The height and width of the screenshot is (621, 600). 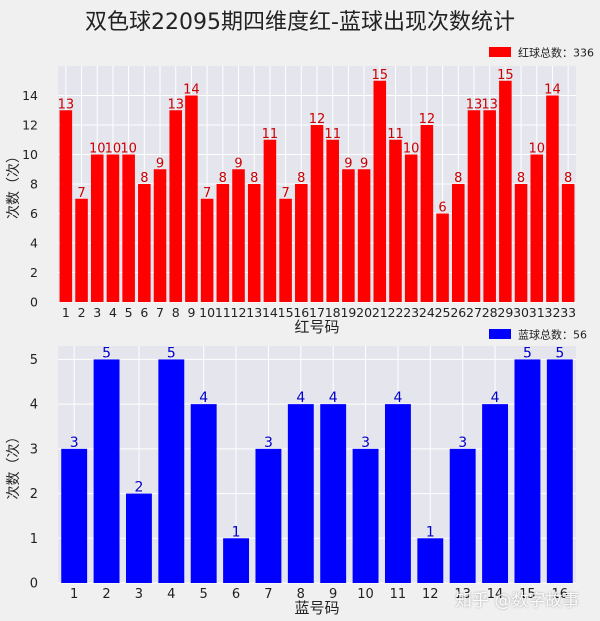 What do you see at coordinates (34, 184) in the screenshot?
I see `y-tick-label: 8` at bounding box center [34, 184].